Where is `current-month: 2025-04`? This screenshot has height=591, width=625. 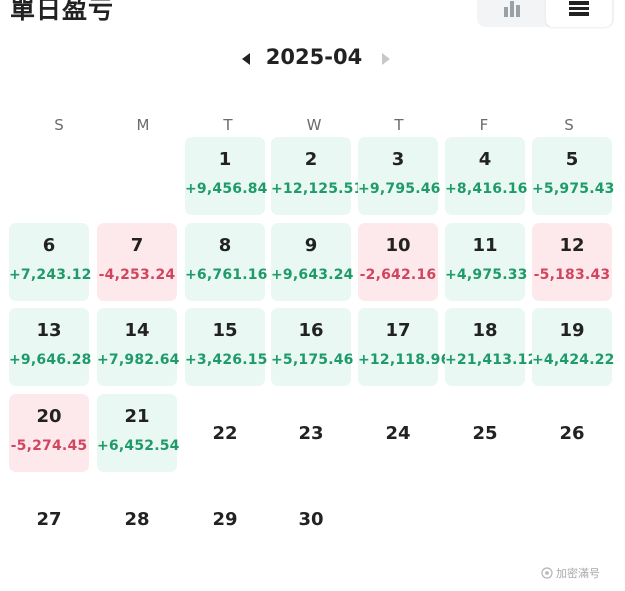
current-month: 2025-04 is located at coordinates (314, 57).